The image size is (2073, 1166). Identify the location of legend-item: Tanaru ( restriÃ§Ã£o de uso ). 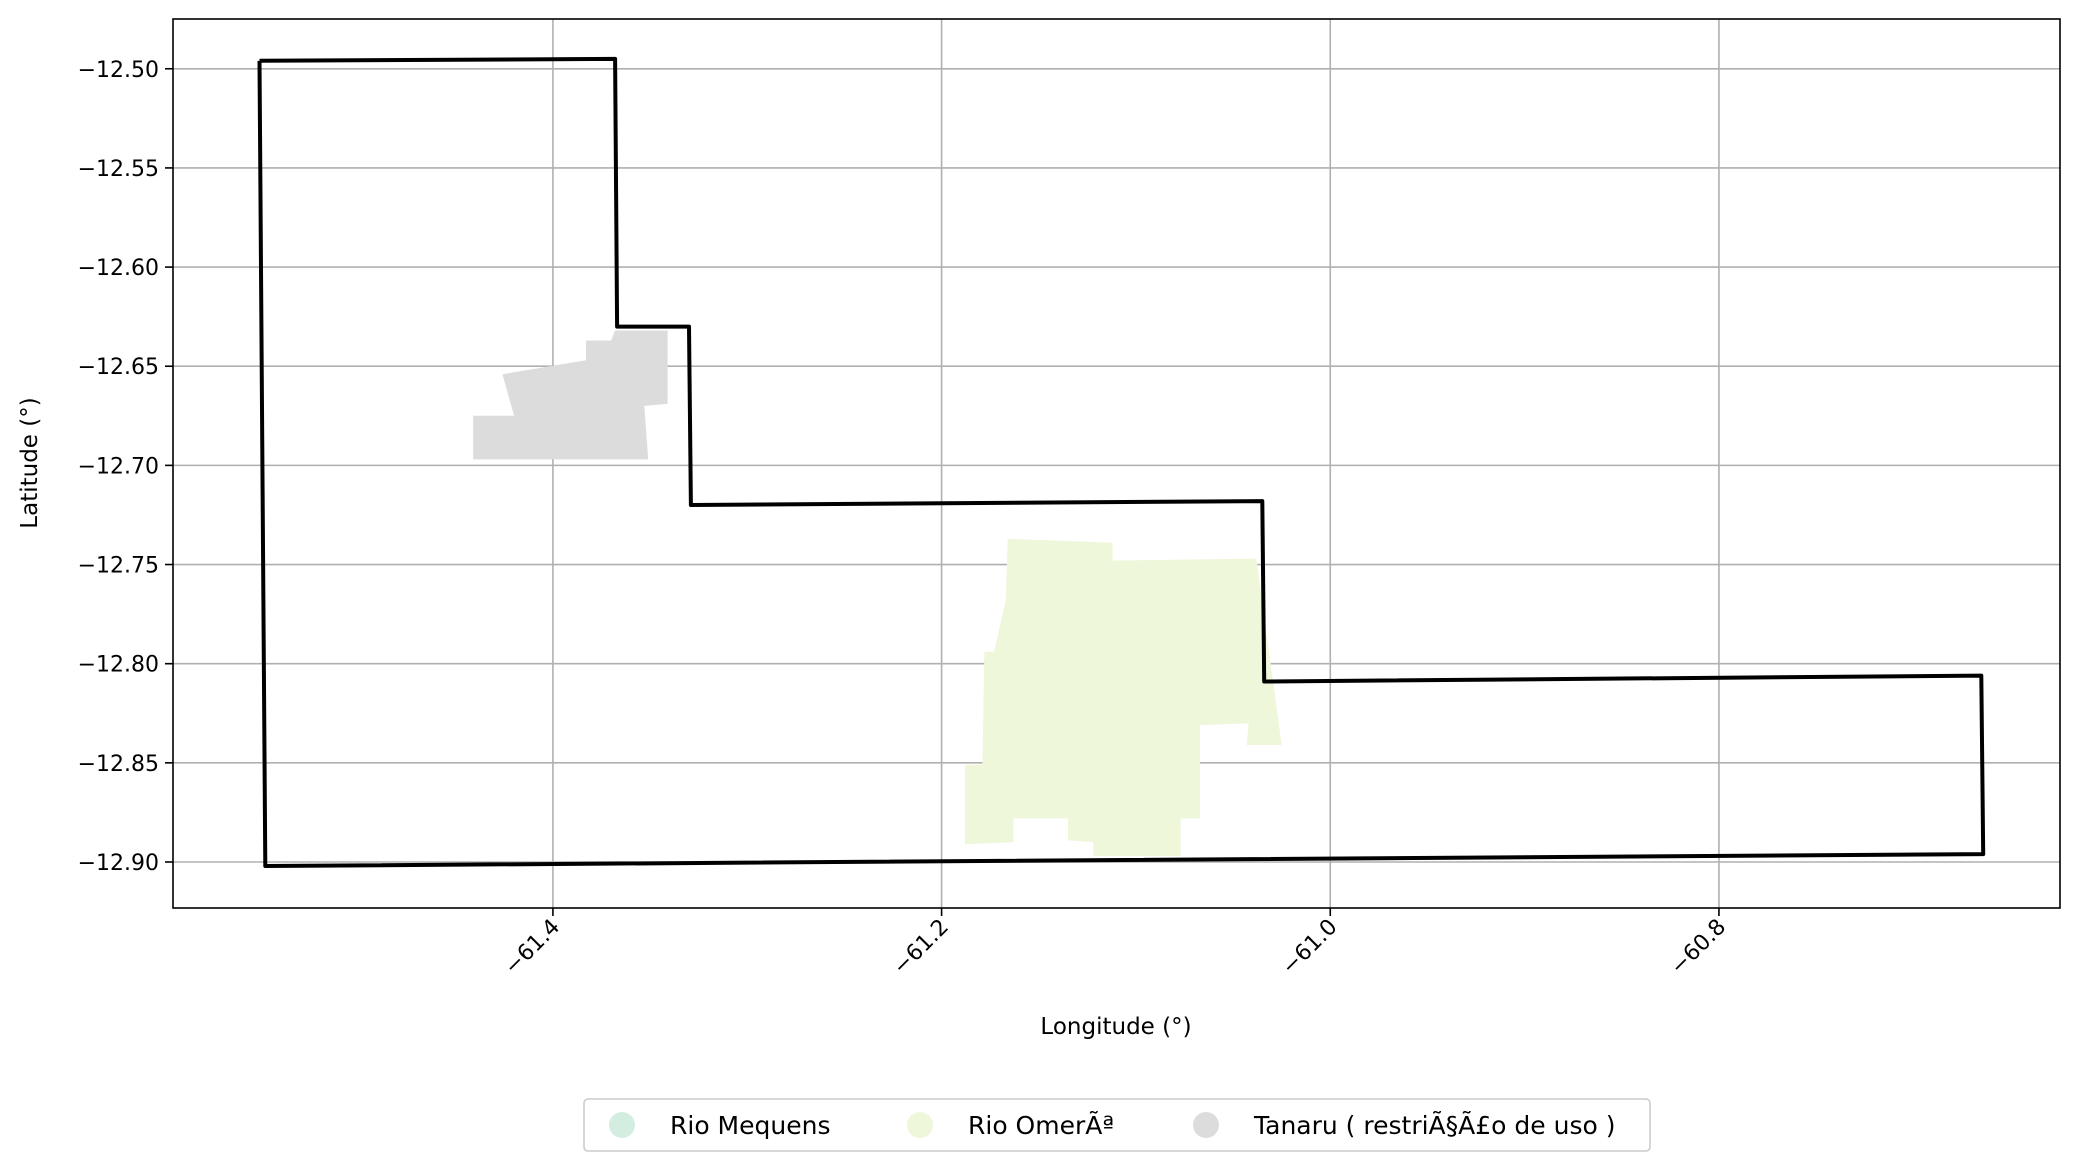
(1404, 1125).